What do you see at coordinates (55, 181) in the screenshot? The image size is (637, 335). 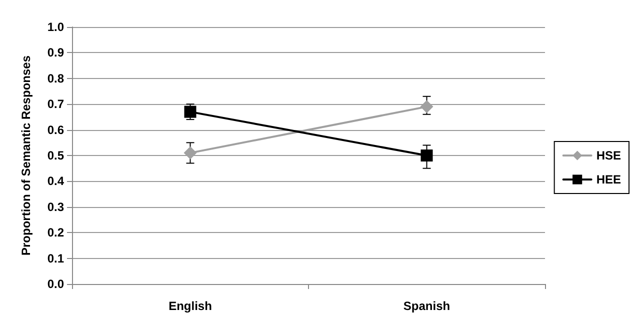 I see `y-tick-label: 0.4` at bounding box center [55, 181].